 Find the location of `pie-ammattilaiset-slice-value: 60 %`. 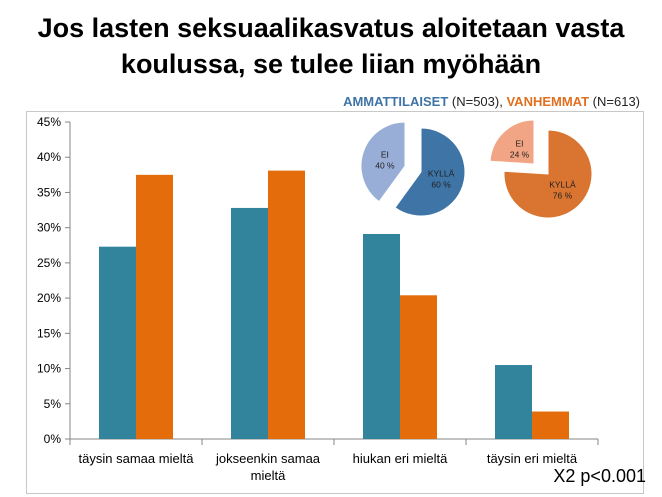

pie-ammattilaiset-slice-value: 60 % is located at coordinates (441, 185).